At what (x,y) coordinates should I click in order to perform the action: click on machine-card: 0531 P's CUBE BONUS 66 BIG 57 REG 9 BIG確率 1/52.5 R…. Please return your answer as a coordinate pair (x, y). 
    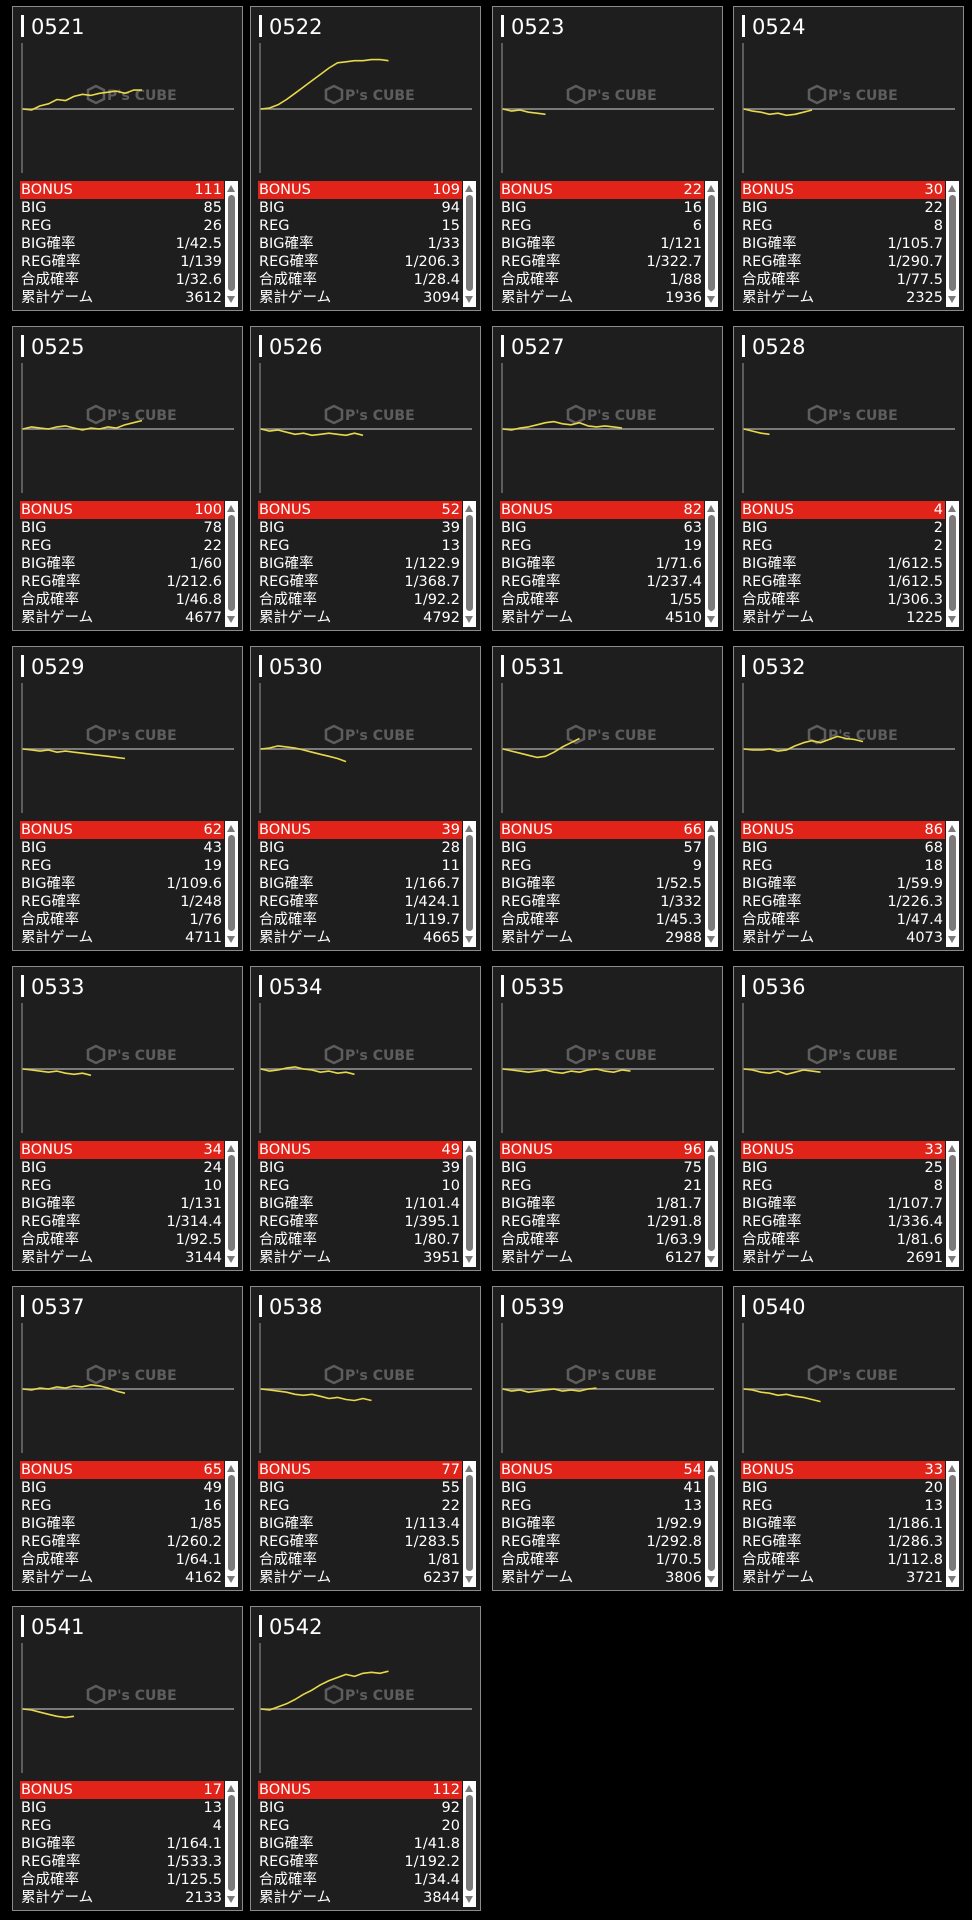
    Looking at the image, I should click on (607, 798).